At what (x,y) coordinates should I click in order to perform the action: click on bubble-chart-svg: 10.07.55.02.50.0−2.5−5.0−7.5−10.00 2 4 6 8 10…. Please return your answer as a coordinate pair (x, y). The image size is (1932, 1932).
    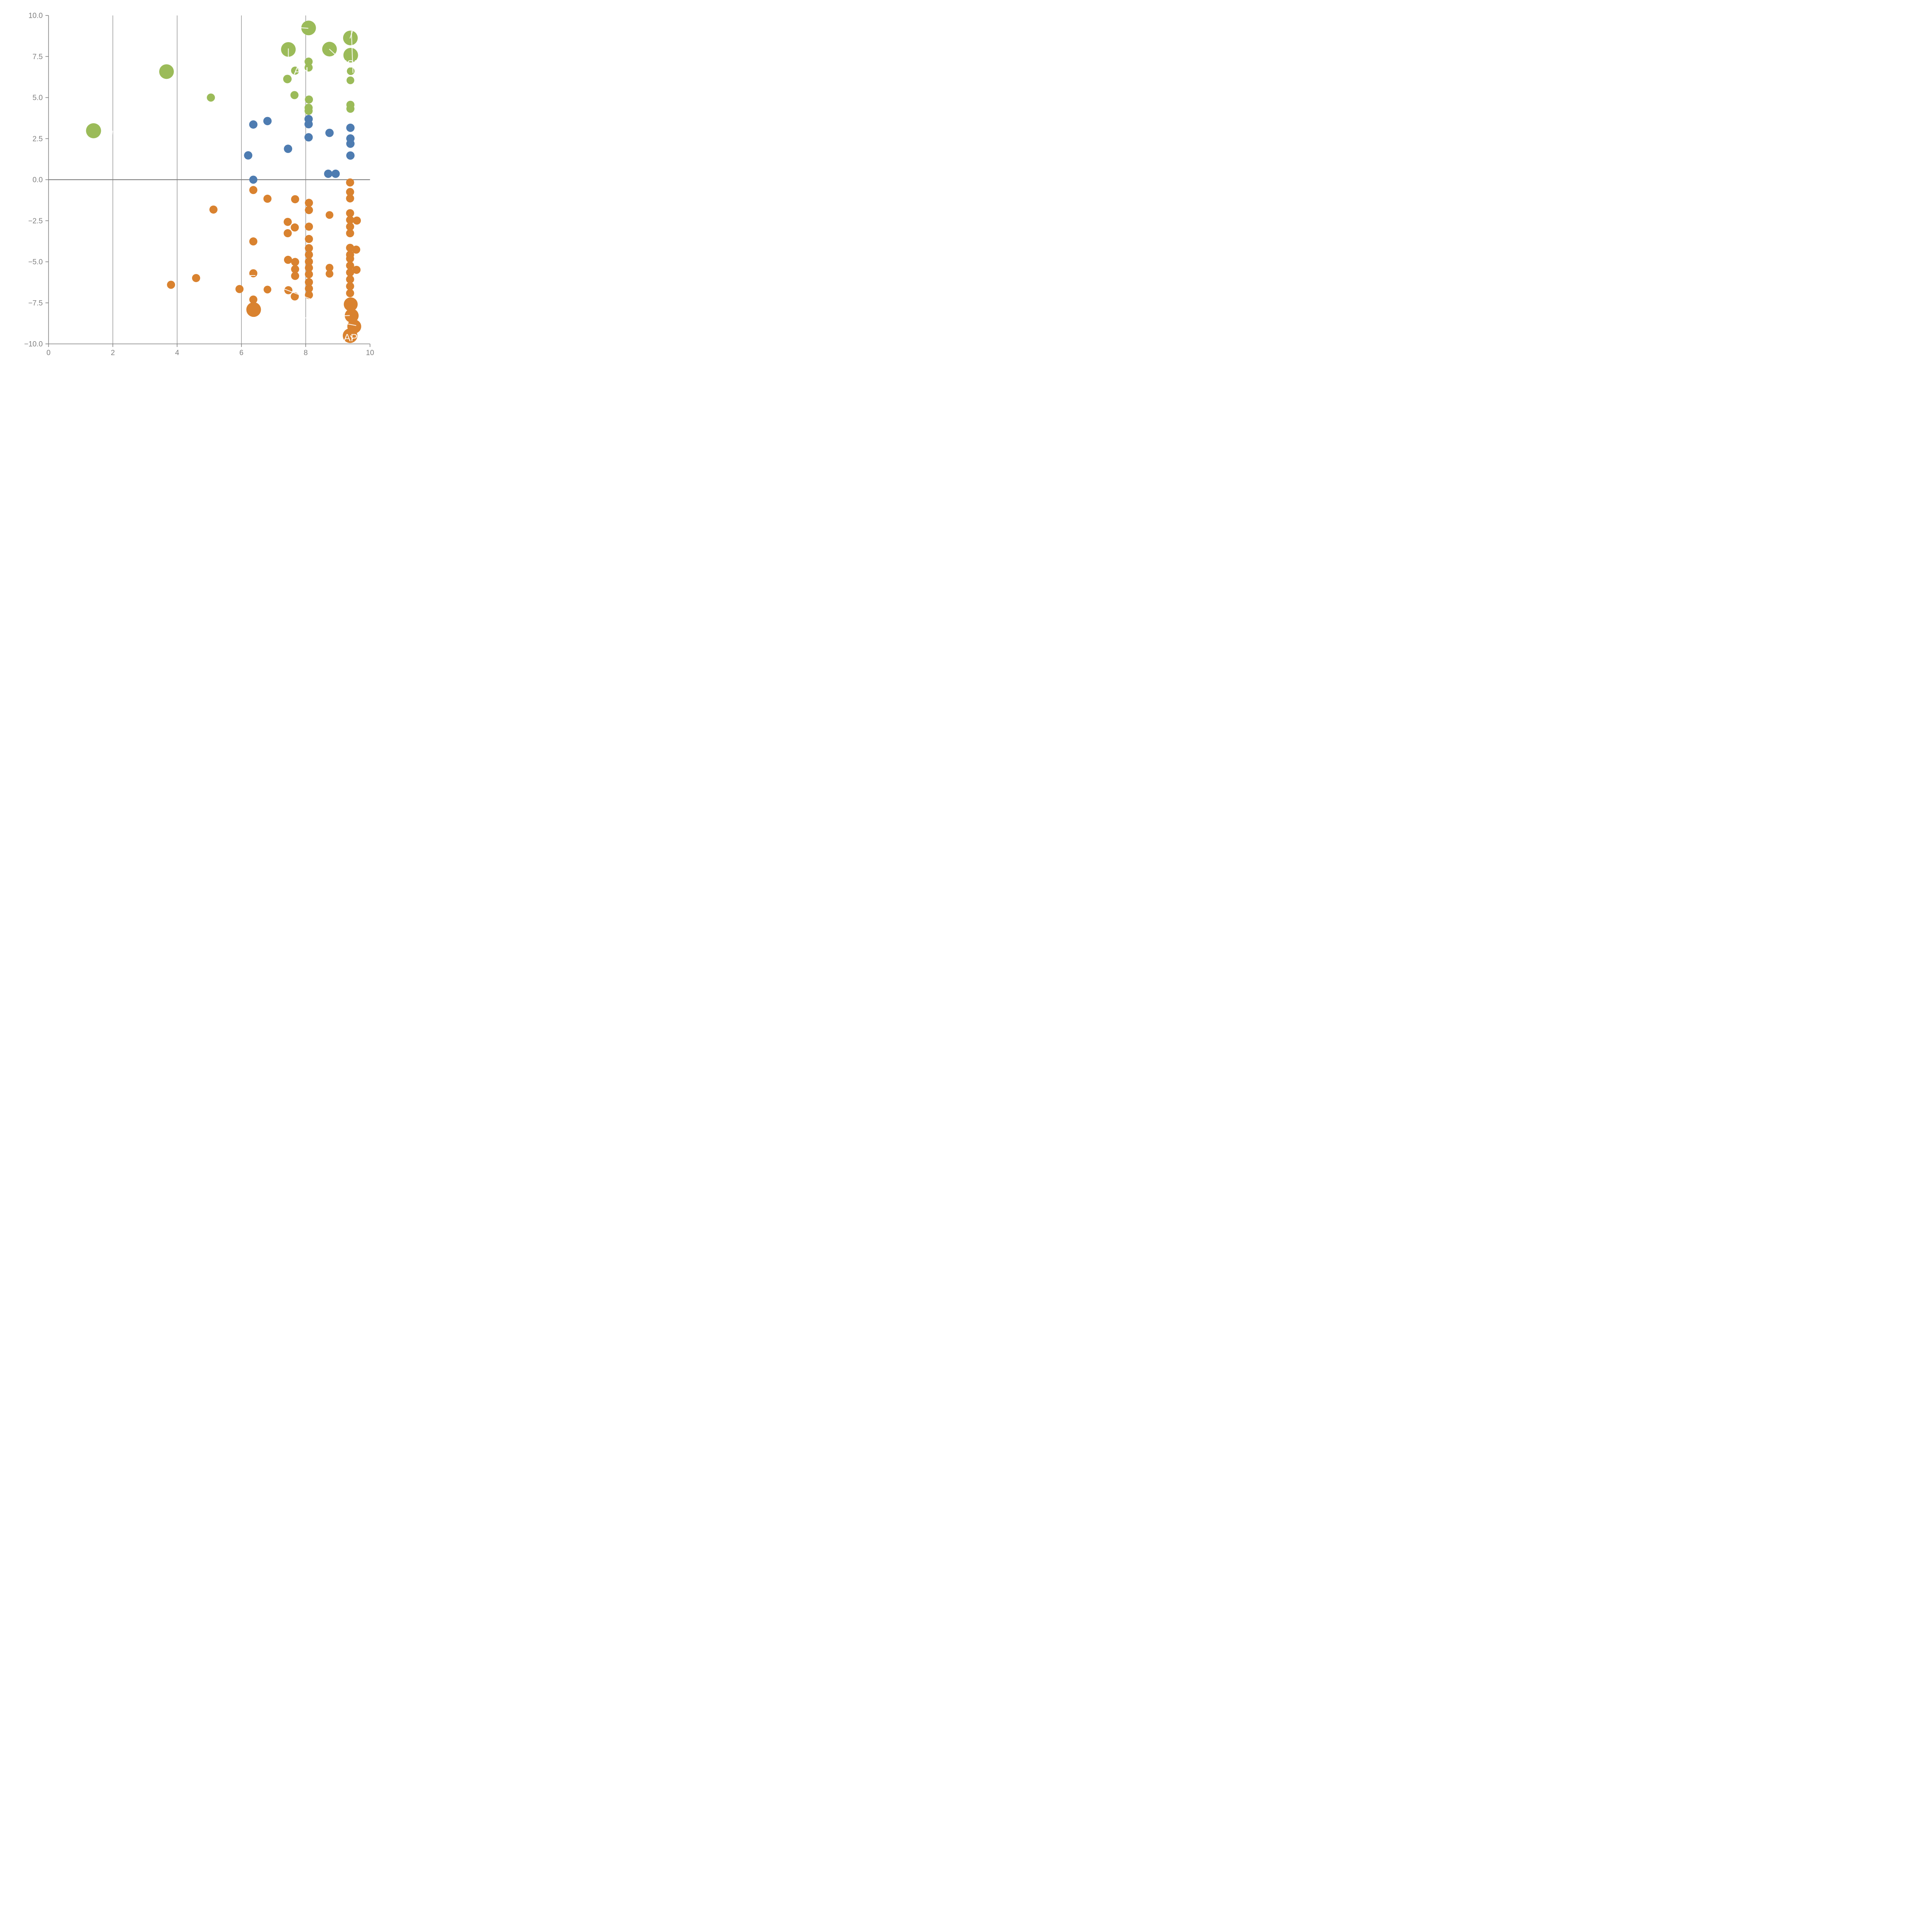
    Looking at the image, I should click on (199, 184).